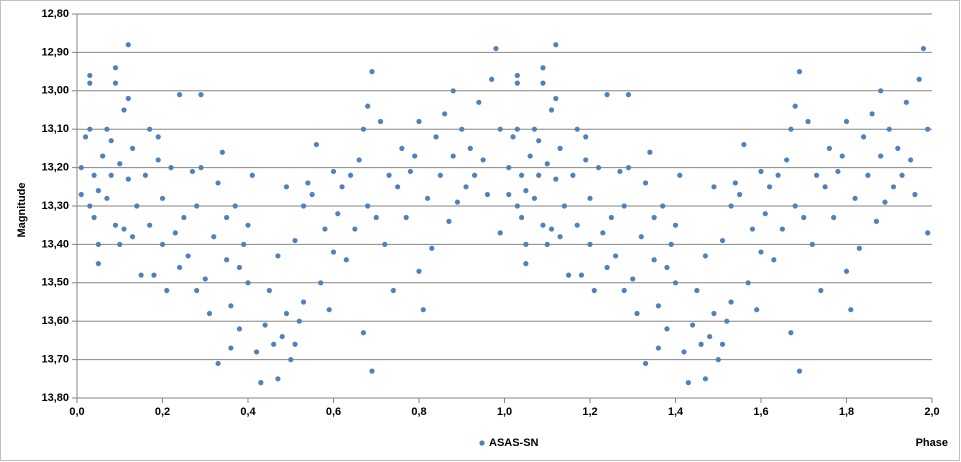  What do you see at coordinates (760, 412) in the screenshot?
I see `x-tick-label: 1,6` at bounding box center [760, 412].